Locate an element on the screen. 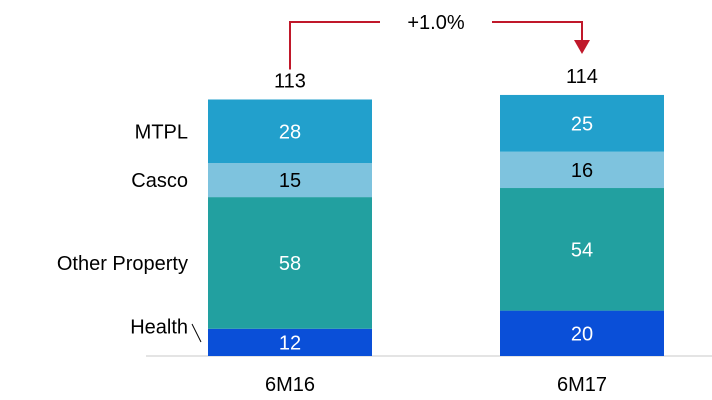  change-arrow-head is located at coordinates (582, 47).